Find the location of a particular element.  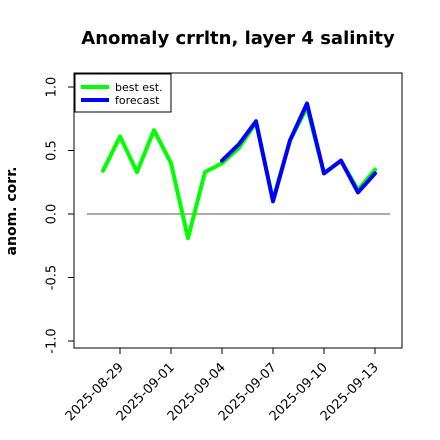

y-tick-label: -0.5 is located at coordinates (52, 277).